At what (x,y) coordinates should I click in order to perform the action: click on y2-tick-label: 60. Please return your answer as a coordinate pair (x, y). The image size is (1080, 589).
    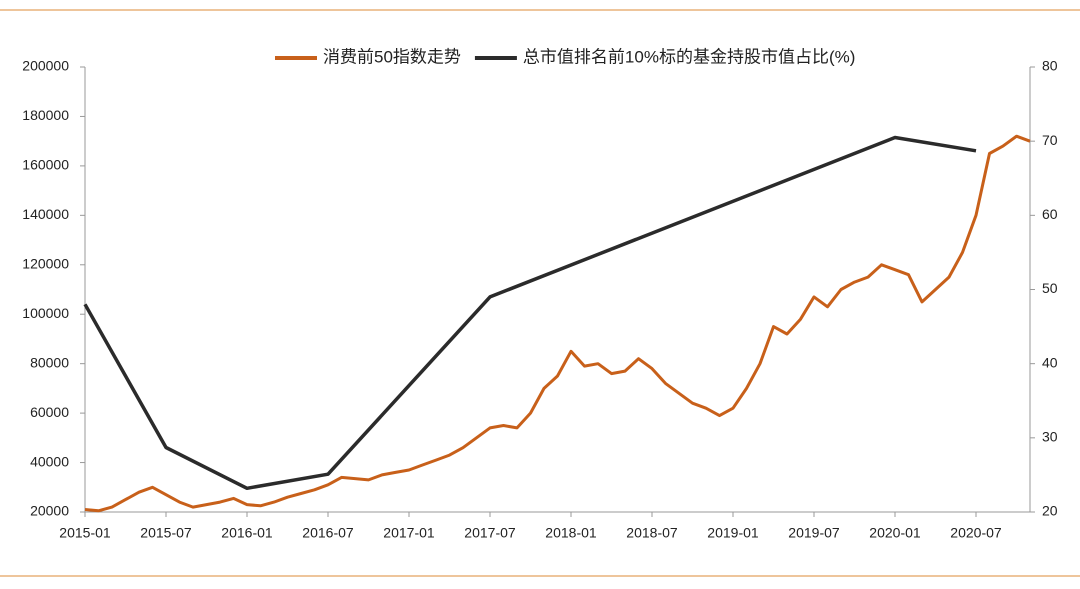
    Looking at the image, I should click on (1050, 214).